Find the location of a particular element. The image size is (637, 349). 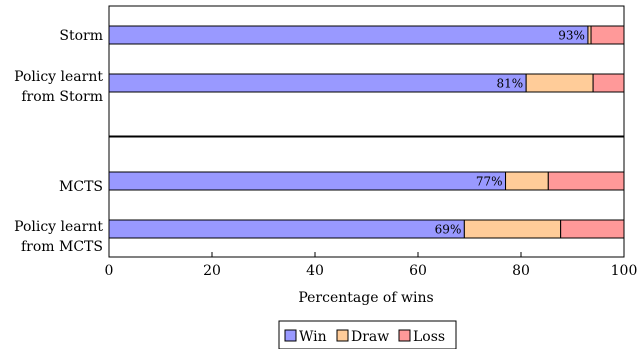

data-label-4: 69% is located at coordinates (448, 230).